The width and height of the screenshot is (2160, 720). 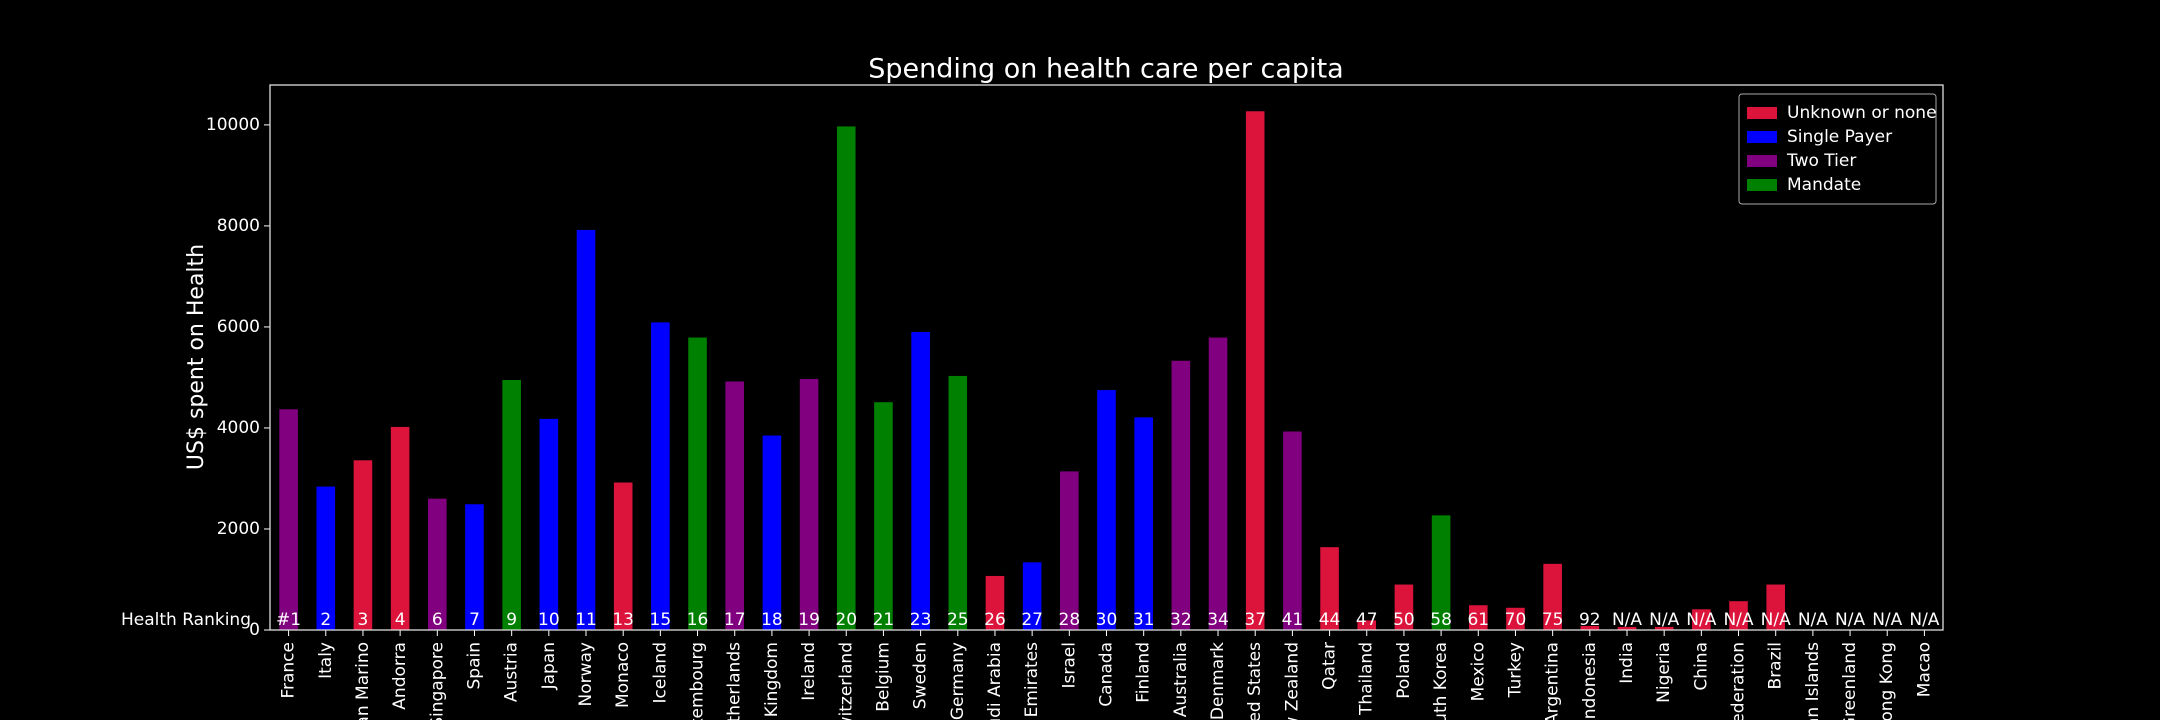 What do you see at coordinates (363, 620) in the screenshot?
I see `ranking: 3` at bounding box center [363, 620].